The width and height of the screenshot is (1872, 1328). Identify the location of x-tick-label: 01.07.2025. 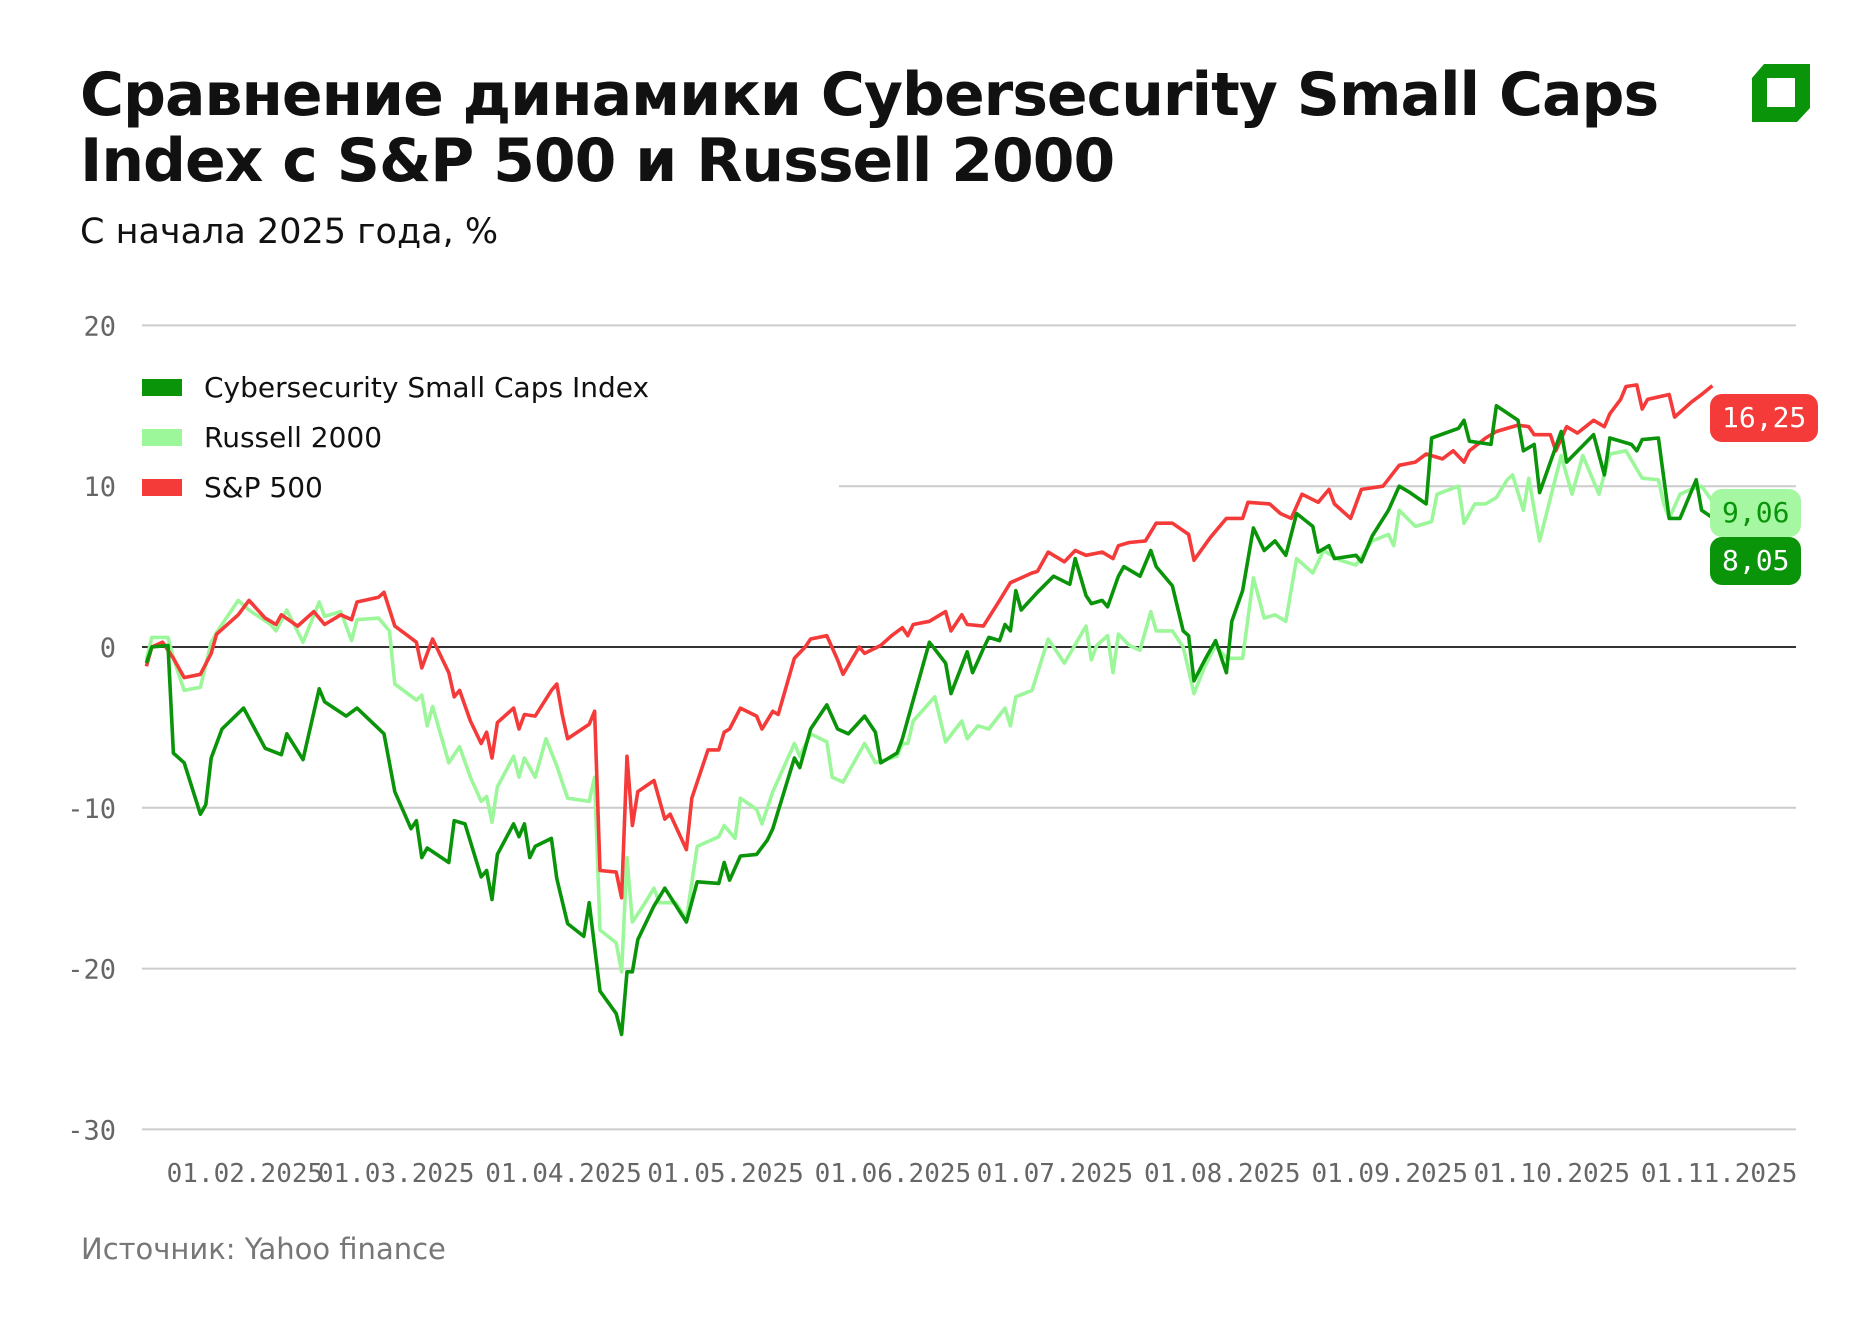
(1055, 1174).